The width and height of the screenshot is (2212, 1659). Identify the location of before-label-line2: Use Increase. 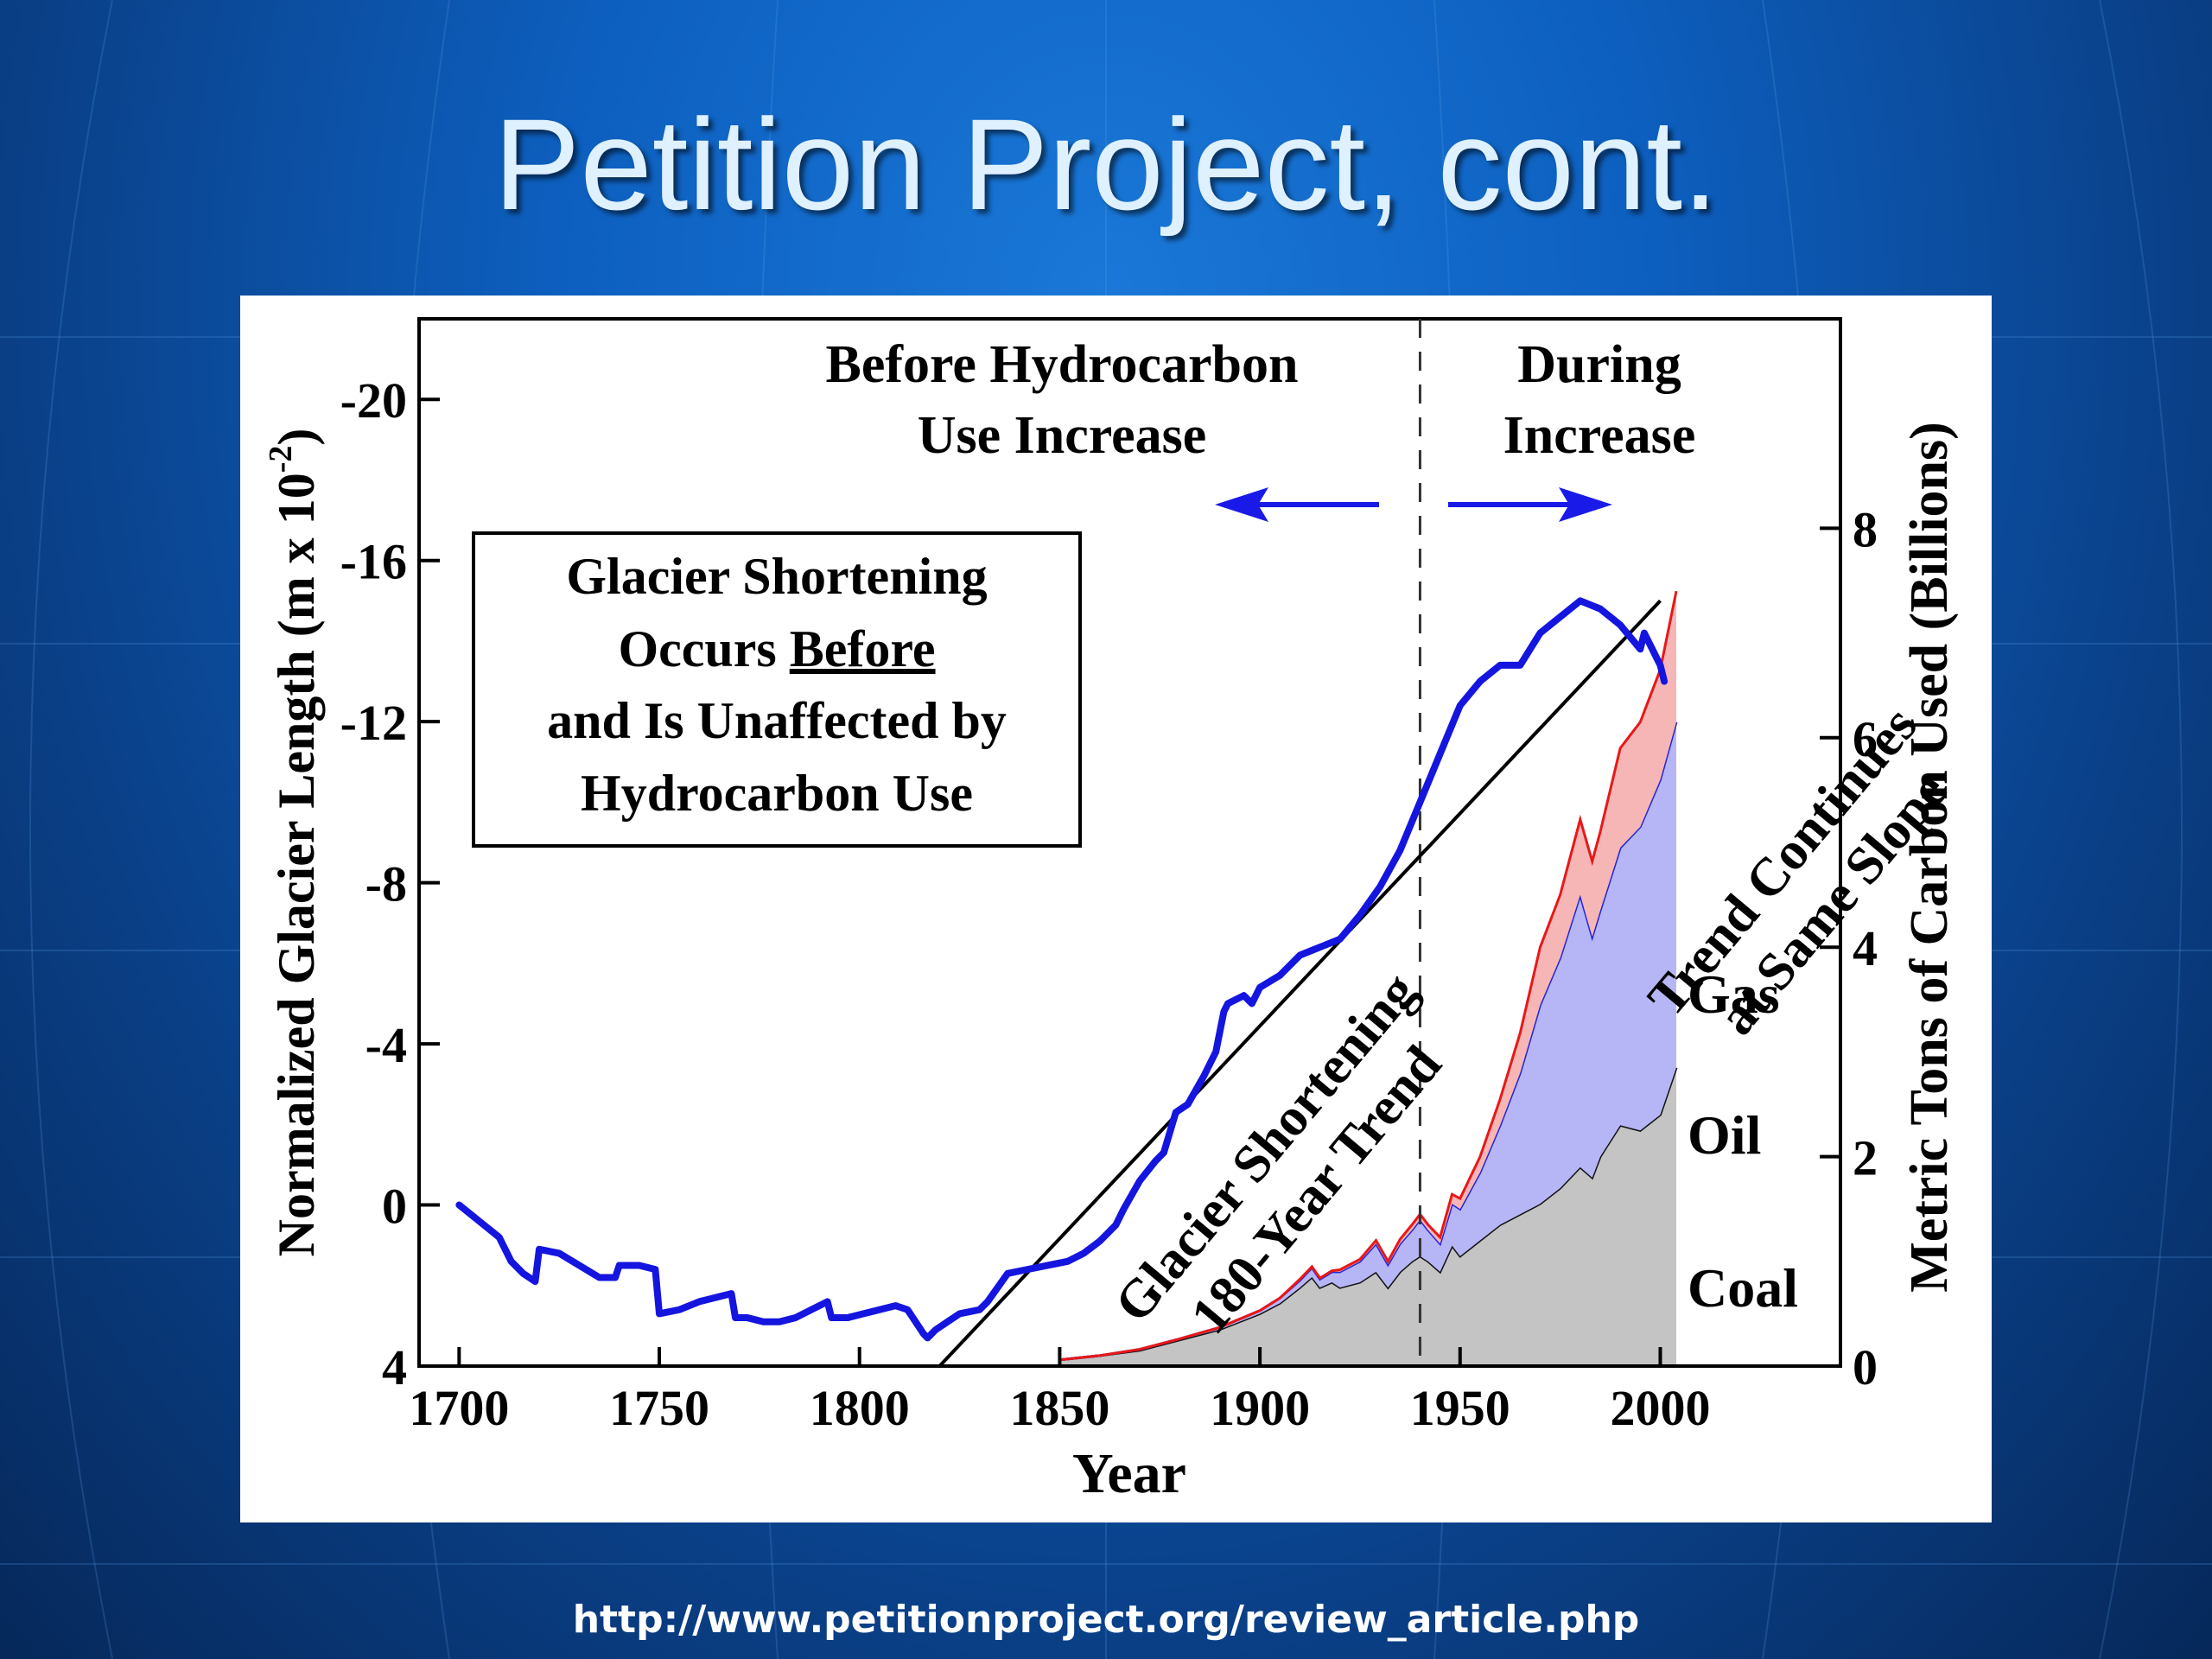
(1062, 435).